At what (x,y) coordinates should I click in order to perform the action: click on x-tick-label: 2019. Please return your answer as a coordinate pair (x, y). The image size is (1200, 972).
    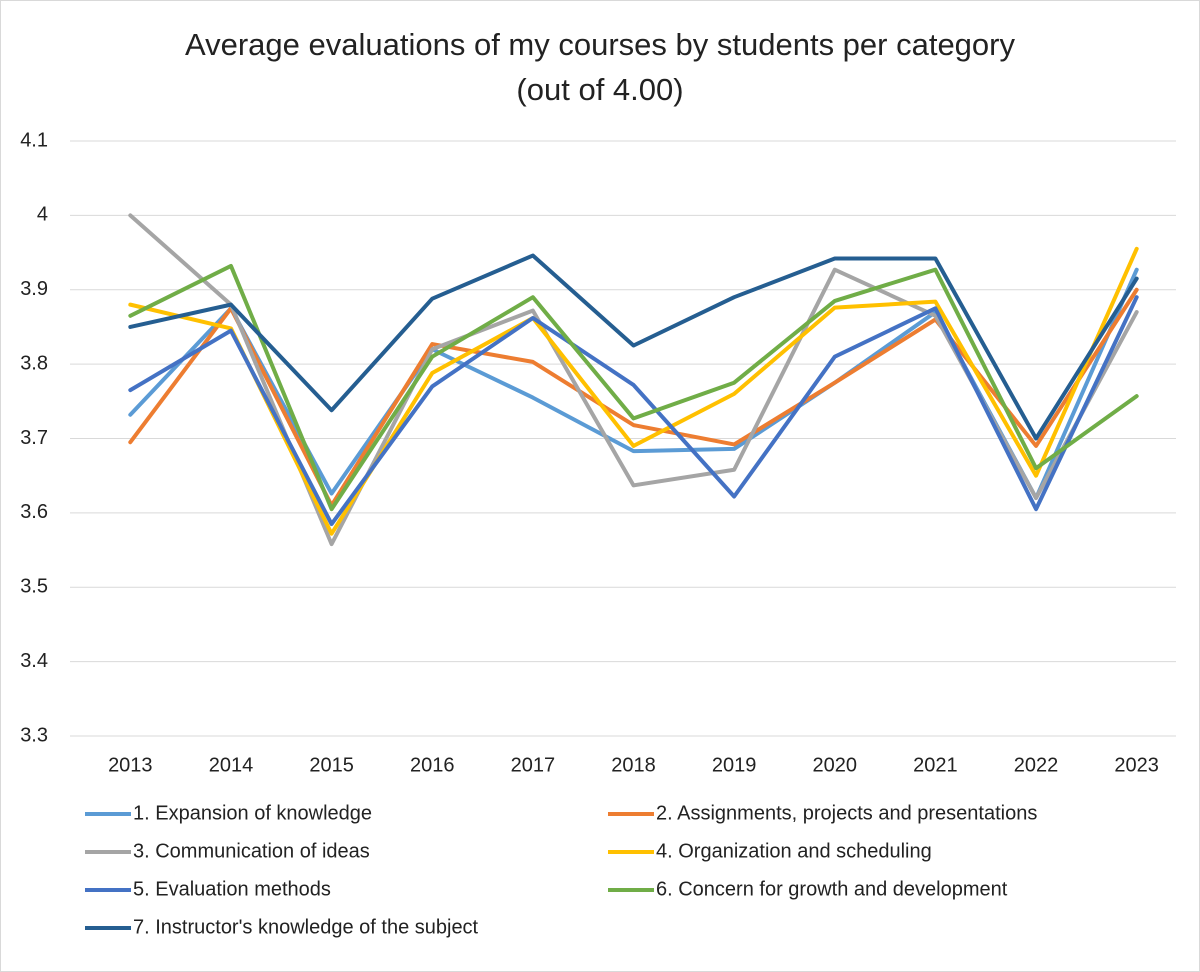
    Looking at the image, I should click on (734, 765).